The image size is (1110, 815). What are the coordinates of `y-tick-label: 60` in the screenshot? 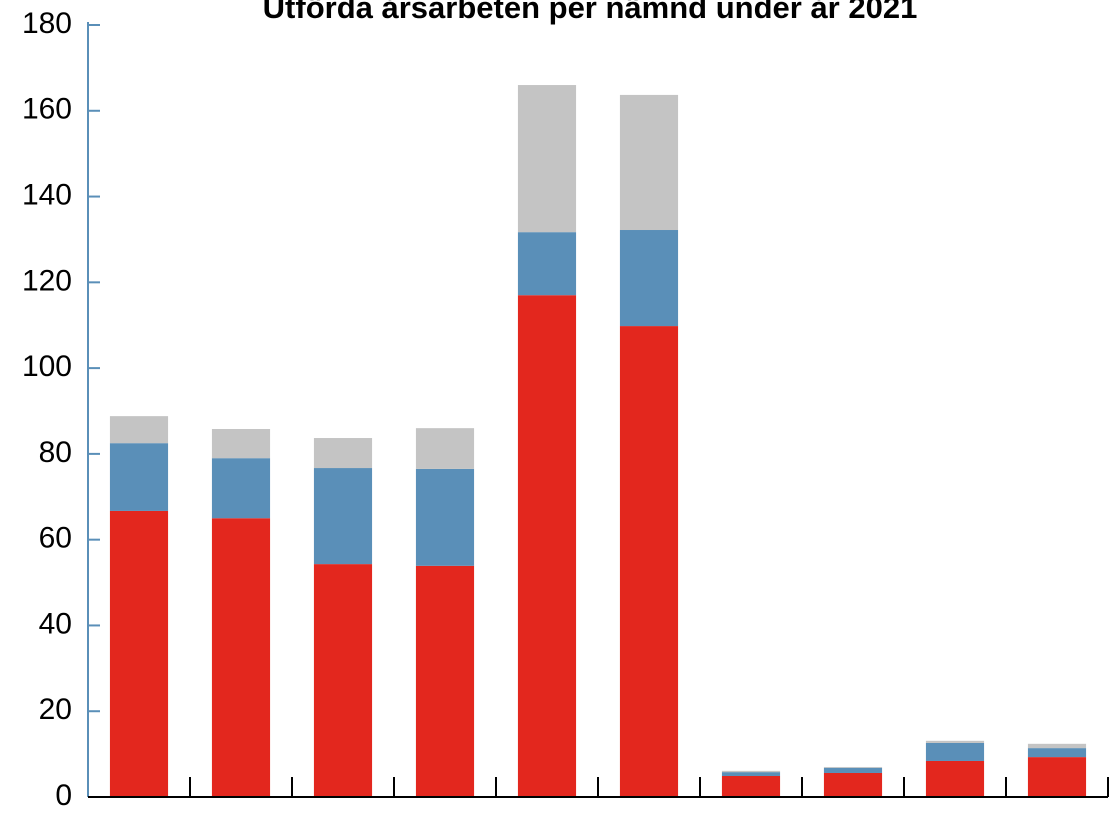 It's located at (55, 538).